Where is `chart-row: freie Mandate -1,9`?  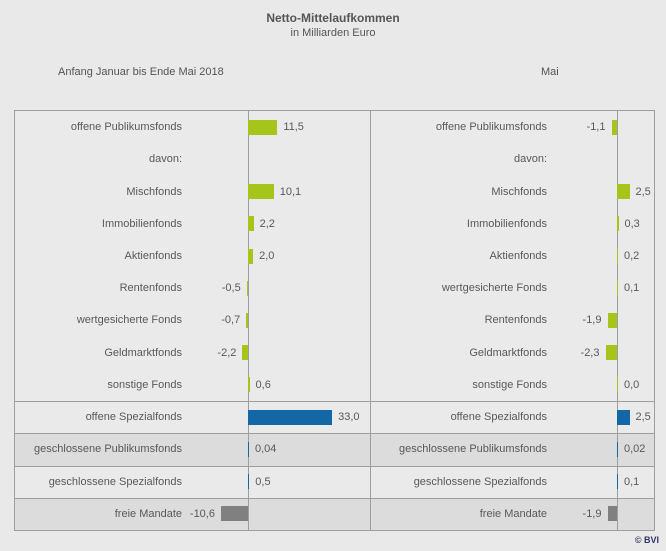
chart-row: freie Mandate -1,9 is located at coordinates (512, 514).